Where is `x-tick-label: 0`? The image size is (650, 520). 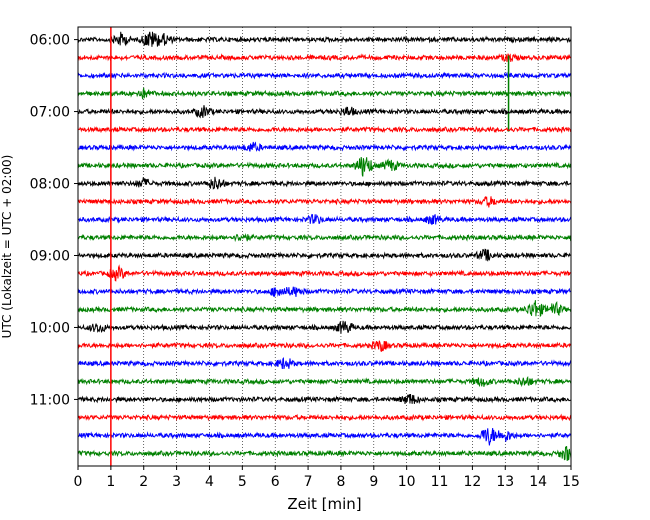 x-tick-label: 0 is located at coordinates (78, 482).